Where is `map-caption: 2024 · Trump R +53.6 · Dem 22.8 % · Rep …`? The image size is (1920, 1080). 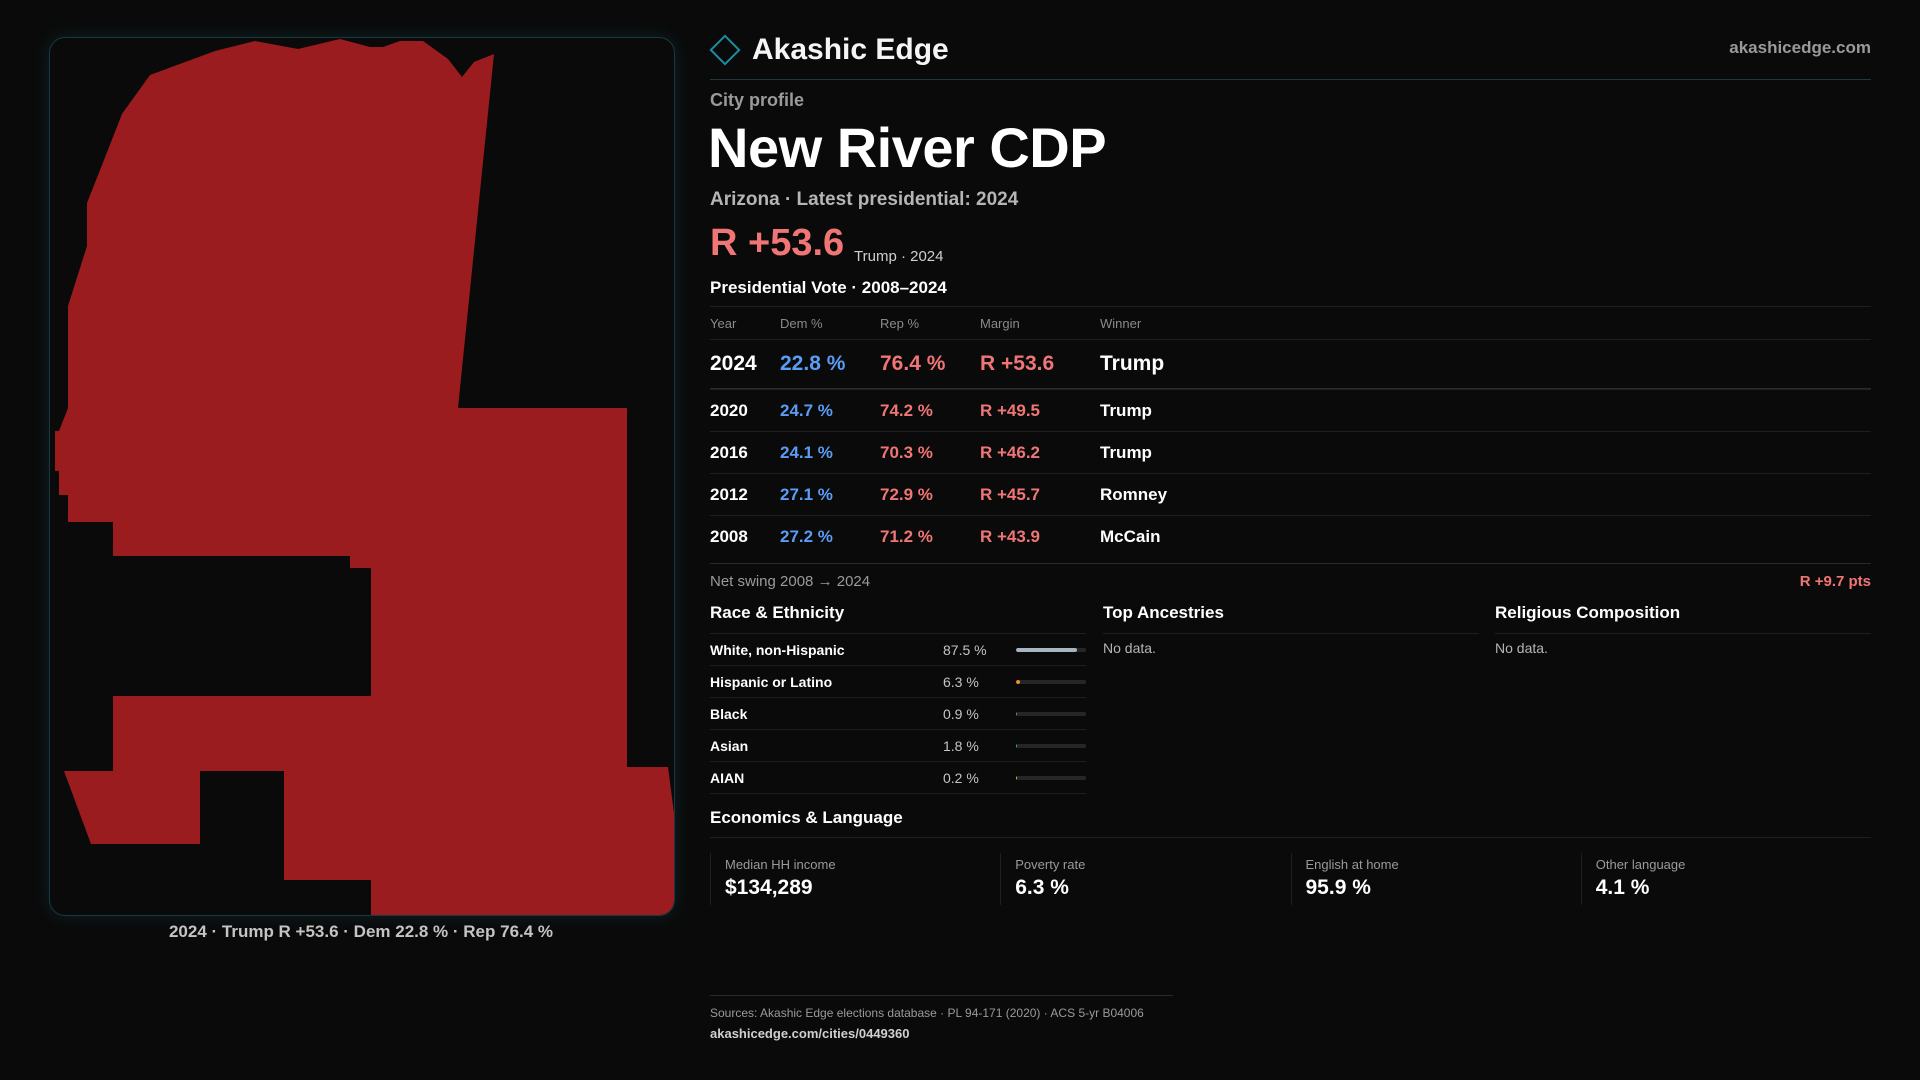
map-caption: 2024 · Trump R +53.6 · Dem 22.8 % · Rep … is located at coordinates (361, 931).